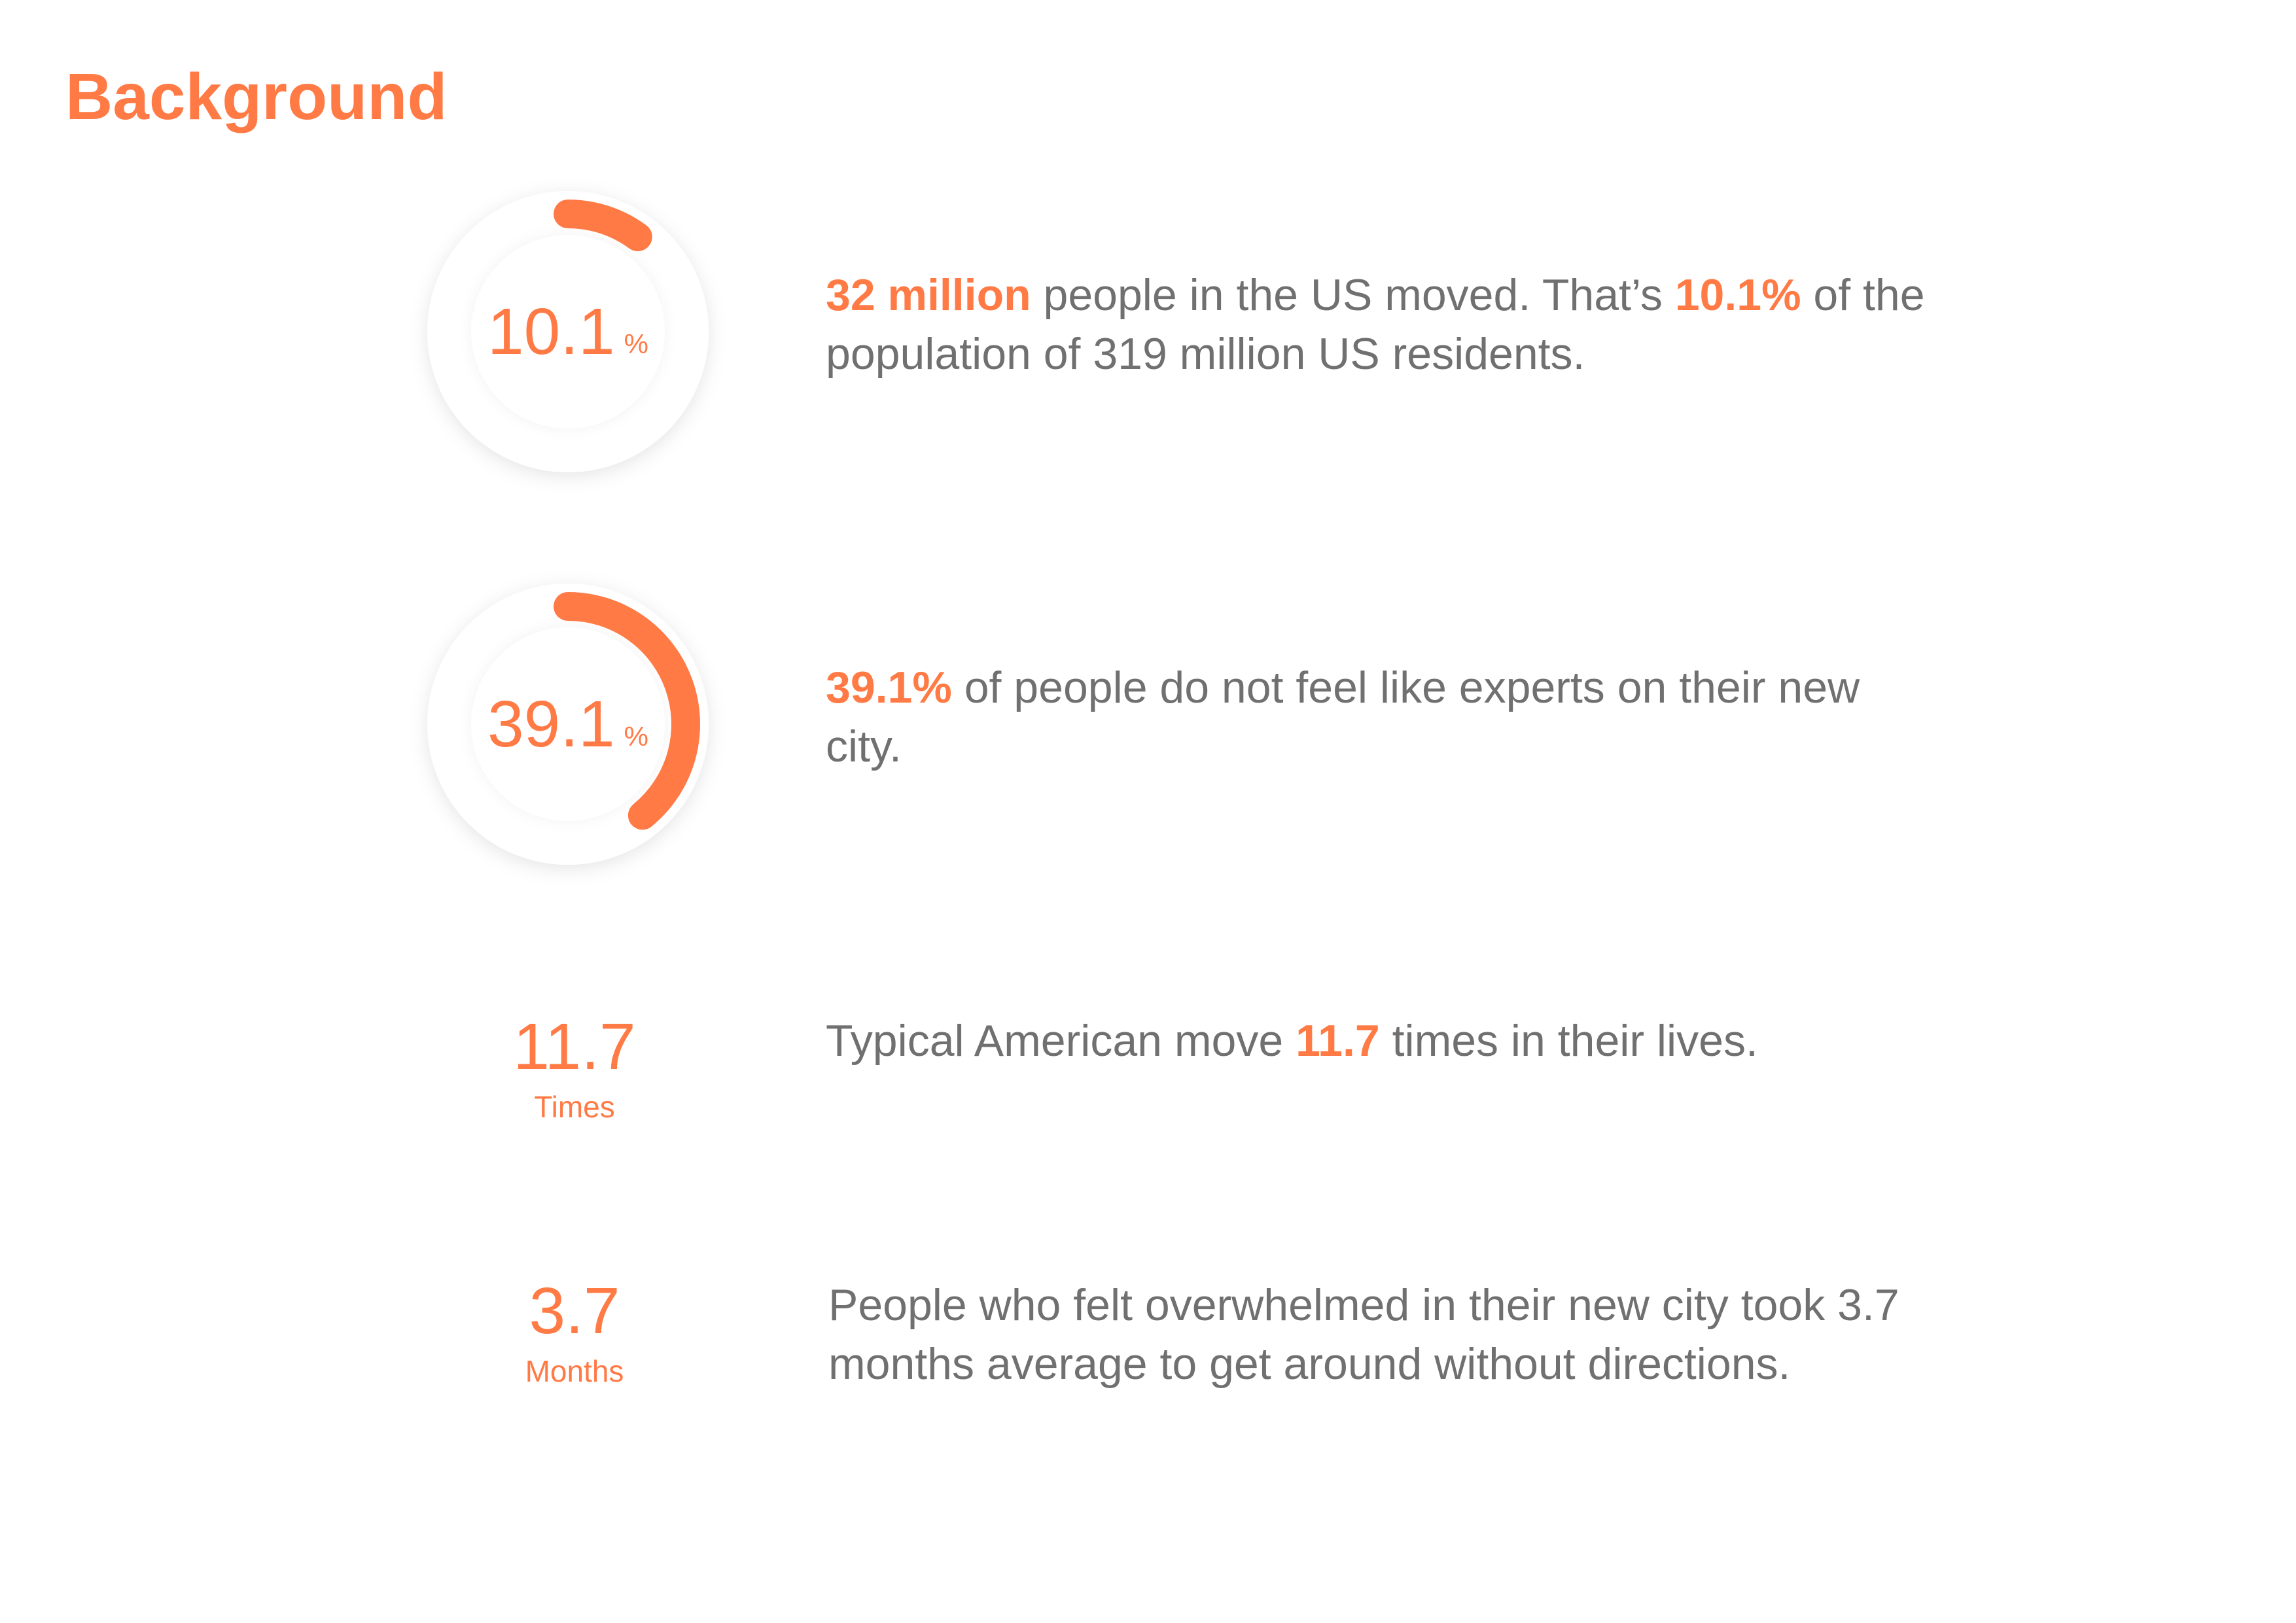  I want to click on stat-ring-moved: 10.1 %, so click(568, 332).